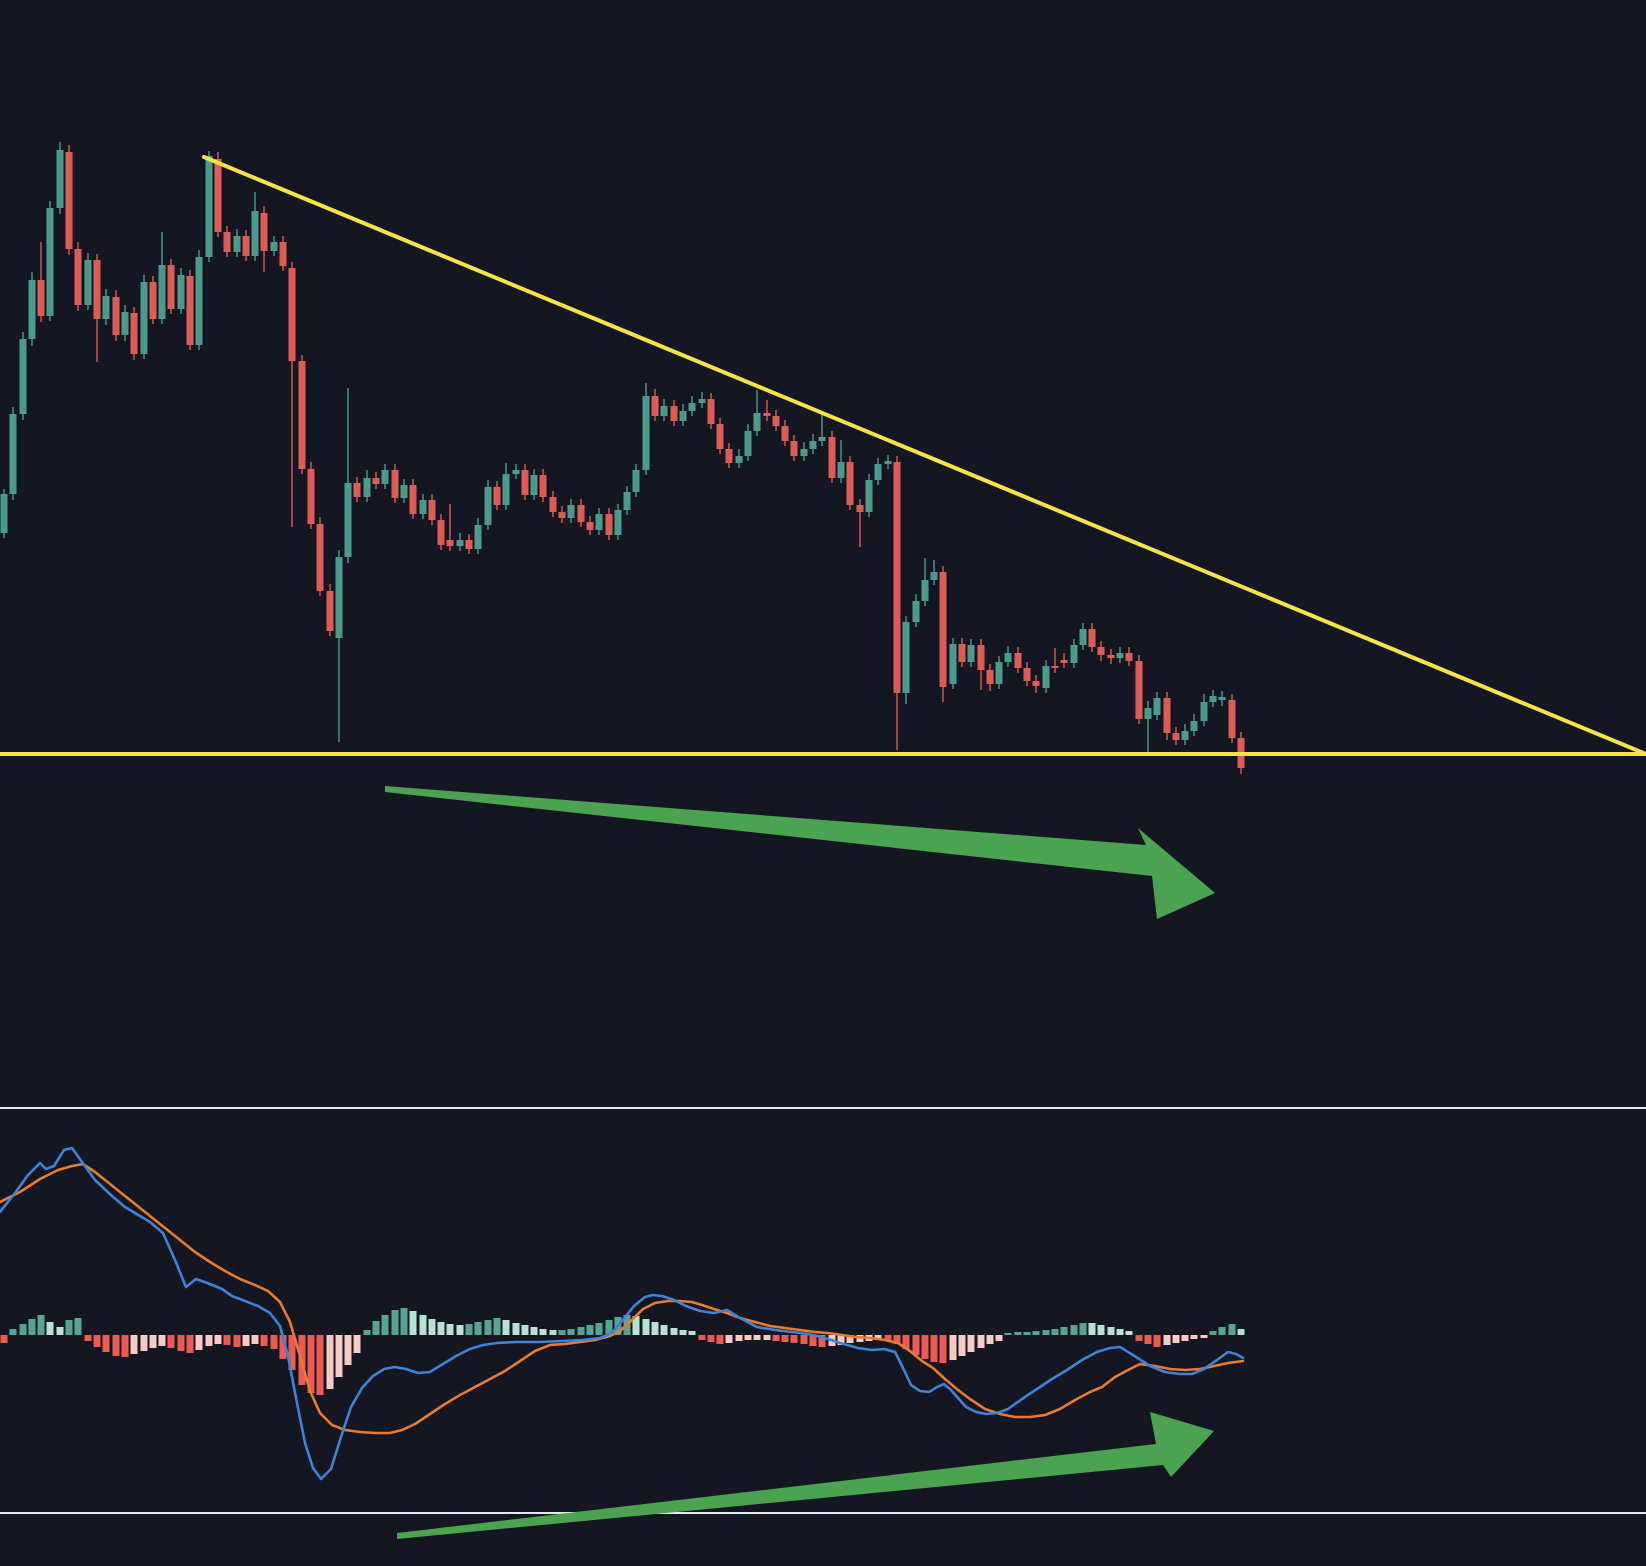  What do you see at coordinates (823, 1513) in the screenshot?
I see `panel-divider-bottom` at bounding box center [823, 1513].